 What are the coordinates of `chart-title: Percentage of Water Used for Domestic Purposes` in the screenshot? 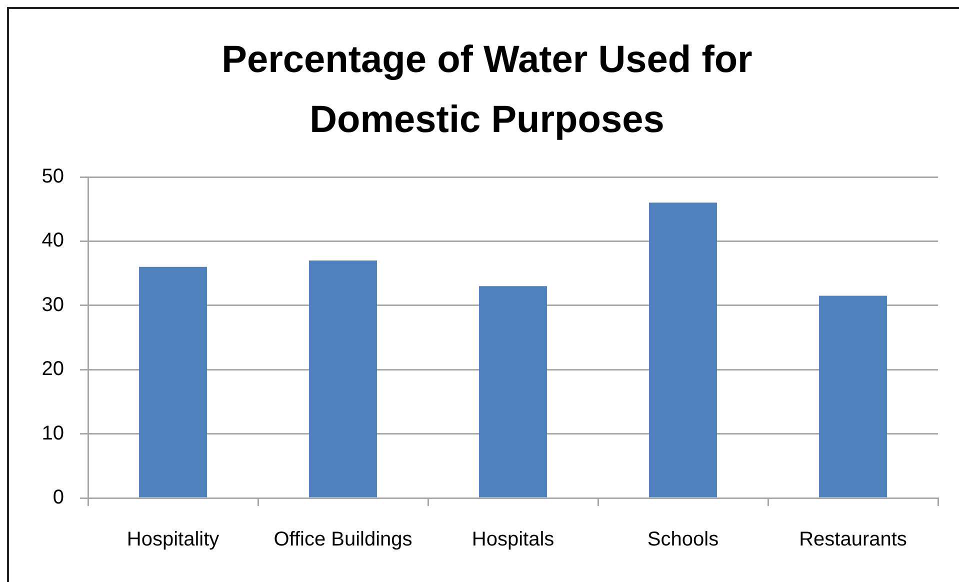 It's located at (487, 90).